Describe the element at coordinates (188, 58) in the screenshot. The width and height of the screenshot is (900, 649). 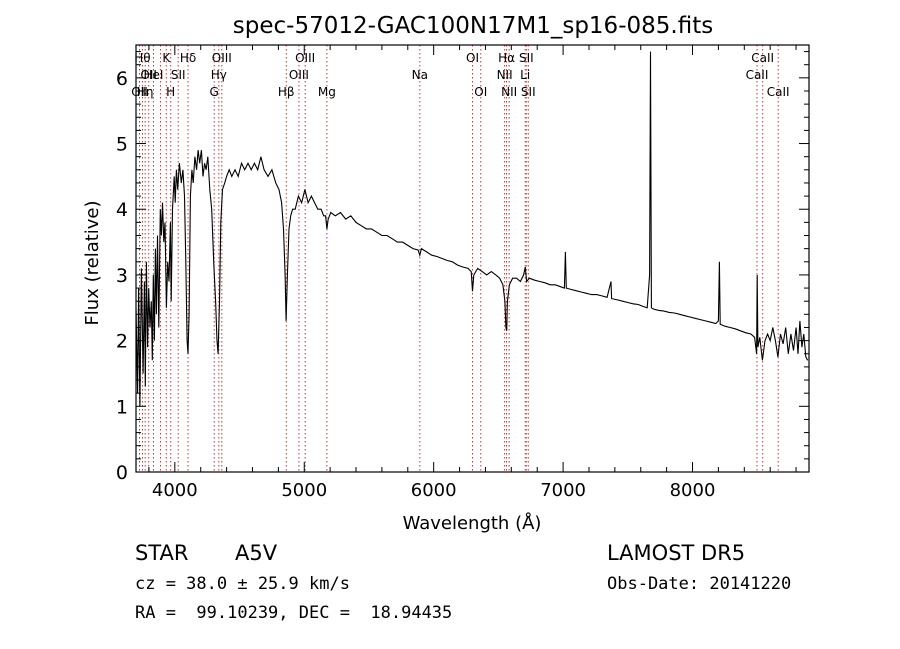
I see `line-marker-label: Hδ` at that location.